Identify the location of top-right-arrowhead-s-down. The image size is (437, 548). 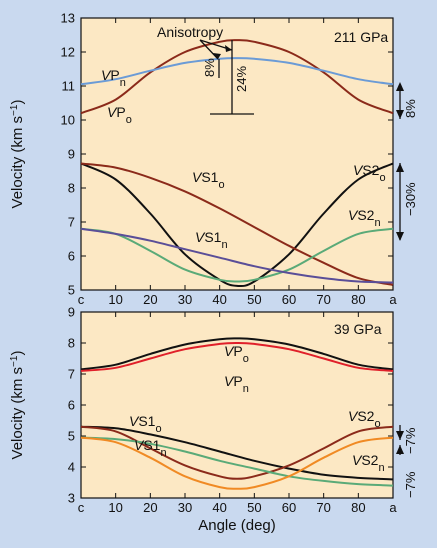
(400, 236).